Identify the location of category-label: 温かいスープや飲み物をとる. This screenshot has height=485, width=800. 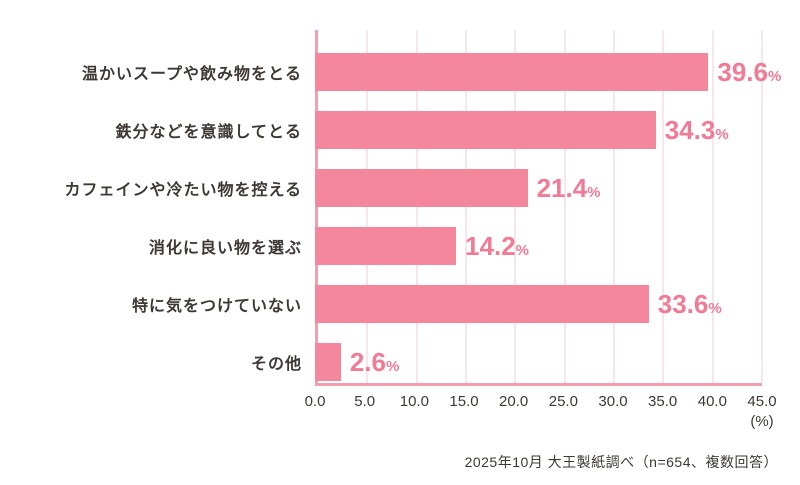
(191, 74).